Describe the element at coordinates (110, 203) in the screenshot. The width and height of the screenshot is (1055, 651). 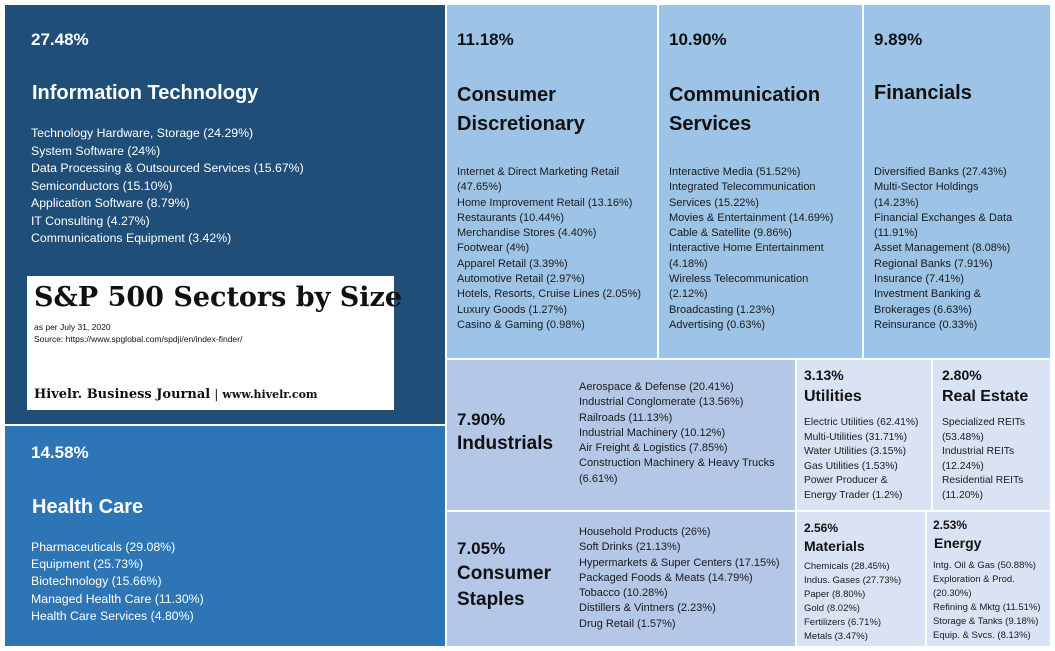
I see `subsector-item: Application Software (8.79%)` at that location.